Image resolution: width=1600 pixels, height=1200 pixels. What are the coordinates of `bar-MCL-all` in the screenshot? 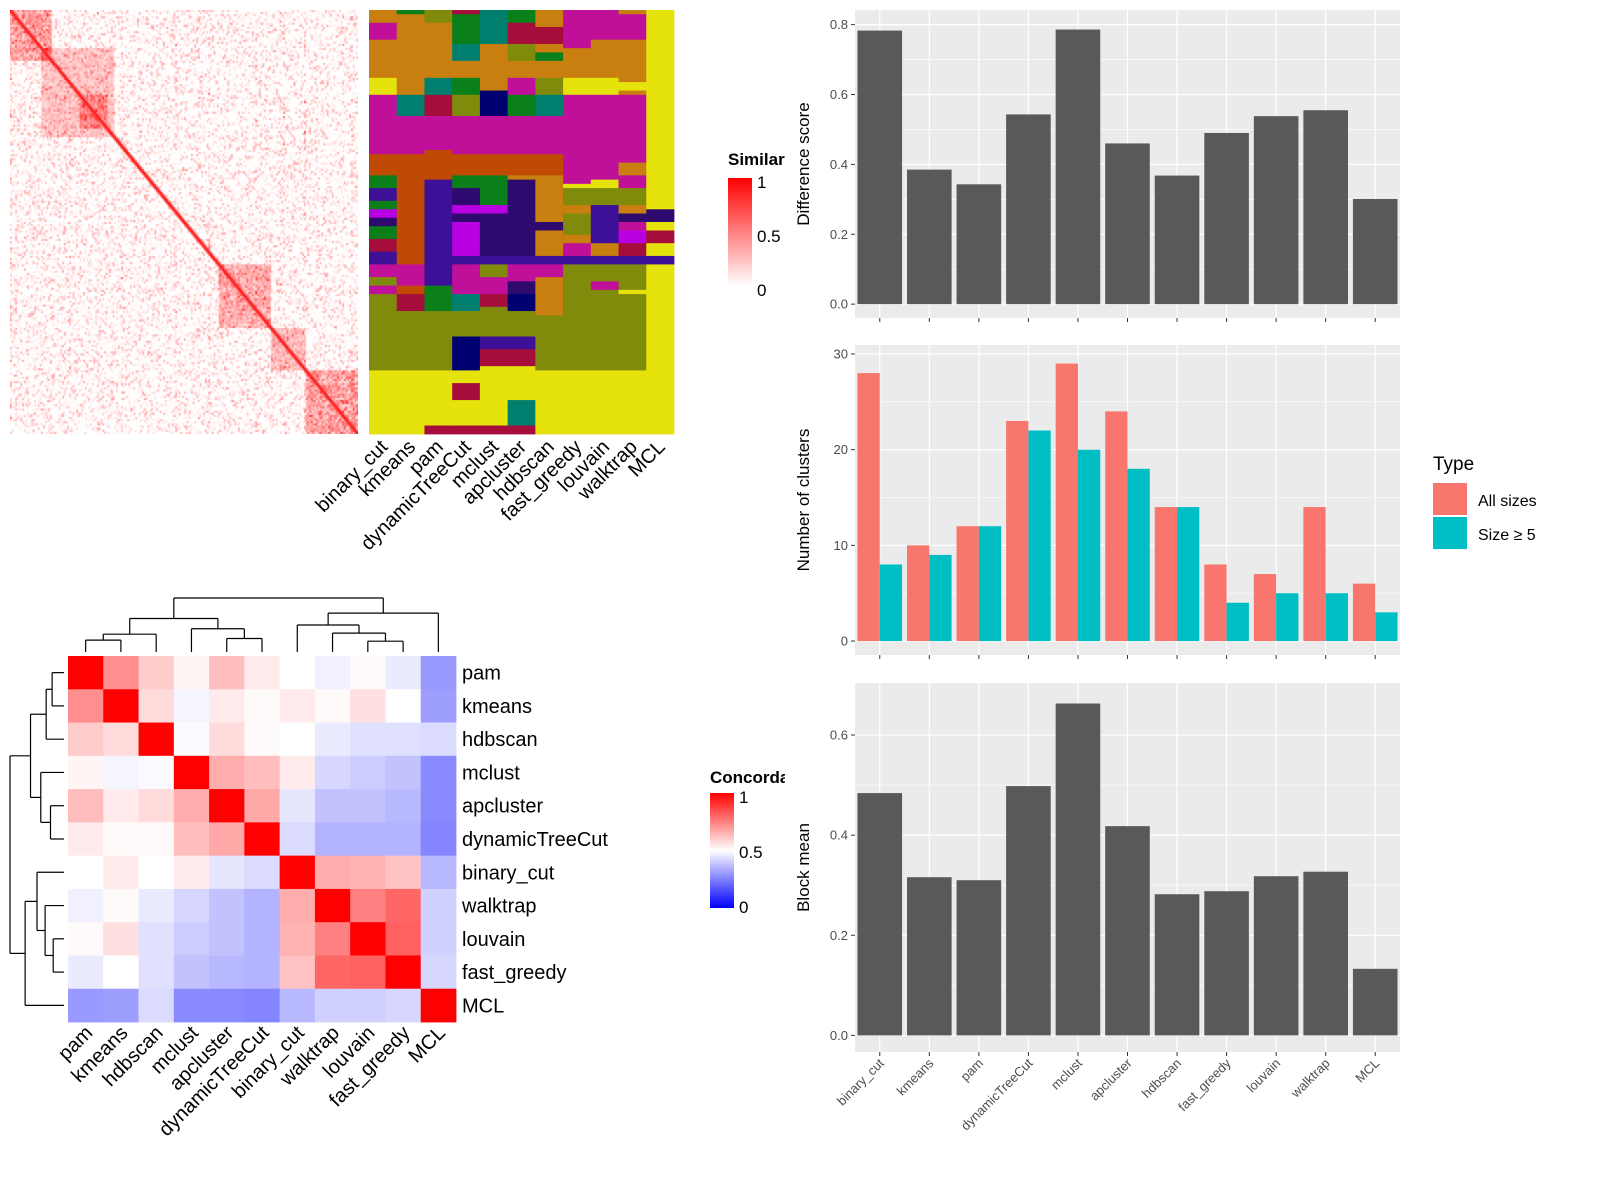 It's located at (1364, 612).